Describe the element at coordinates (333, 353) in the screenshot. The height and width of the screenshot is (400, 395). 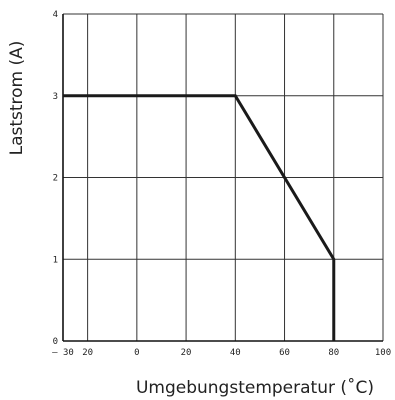
I see `x-tick-label: 80` at that location.